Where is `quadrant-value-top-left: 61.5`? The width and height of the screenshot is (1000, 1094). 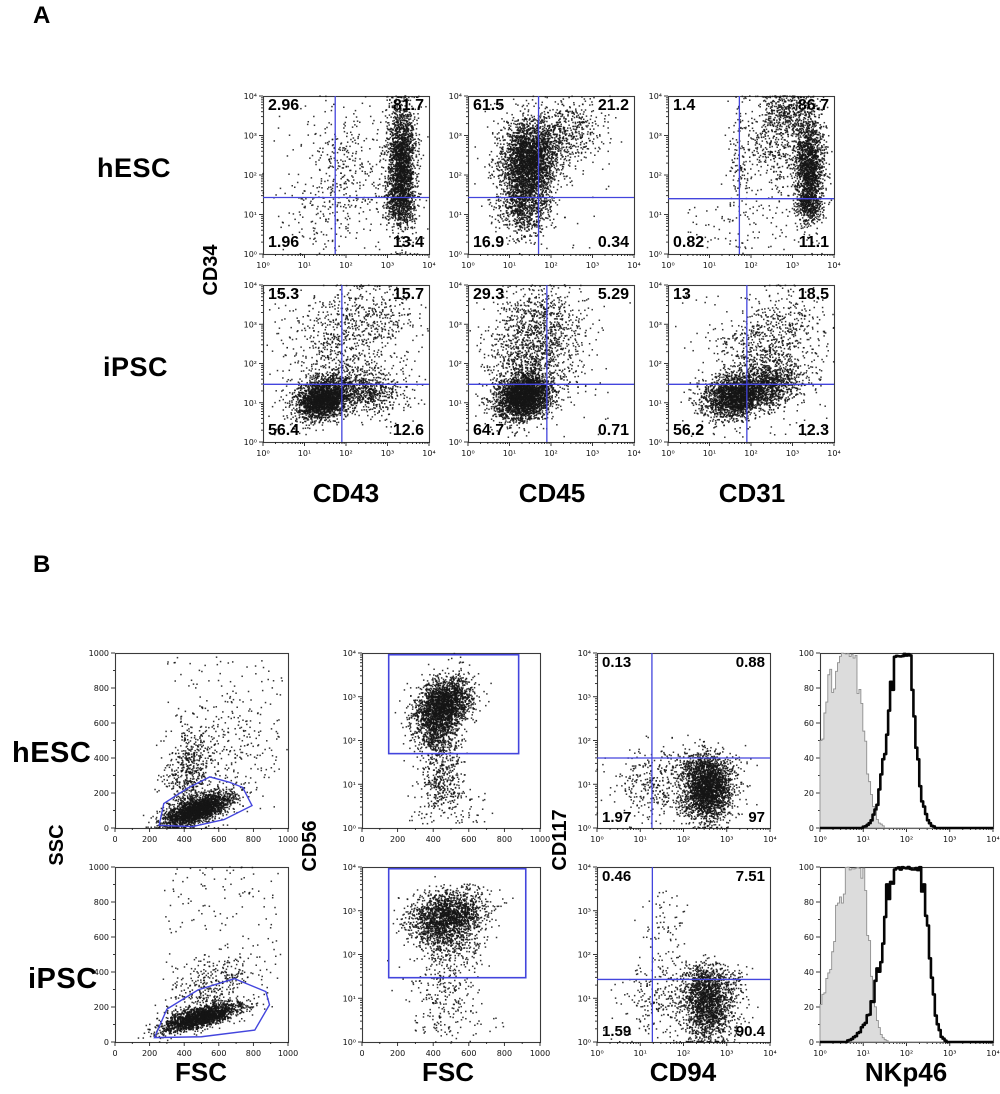
quadrant-value-top-left: 61.5 is located at coordinates (489, 105).